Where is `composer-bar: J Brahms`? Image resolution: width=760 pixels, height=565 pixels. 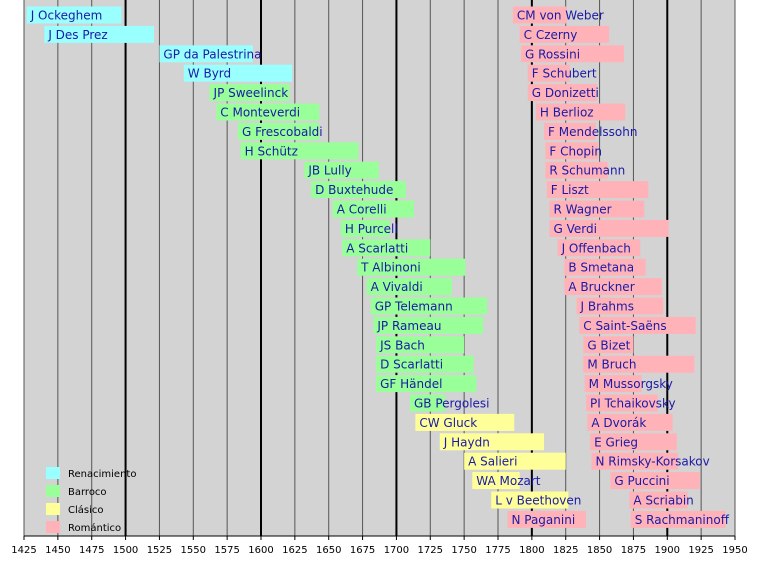 composer-bar: J Brahms is located at coordinates (620, 306).